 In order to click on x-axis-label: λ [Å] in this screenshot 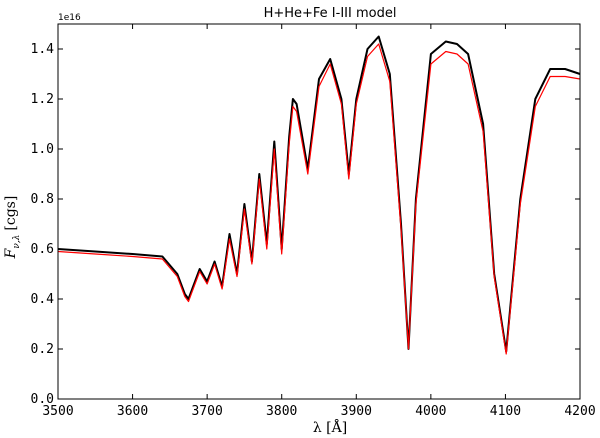, I will do `click(330, 427)`.